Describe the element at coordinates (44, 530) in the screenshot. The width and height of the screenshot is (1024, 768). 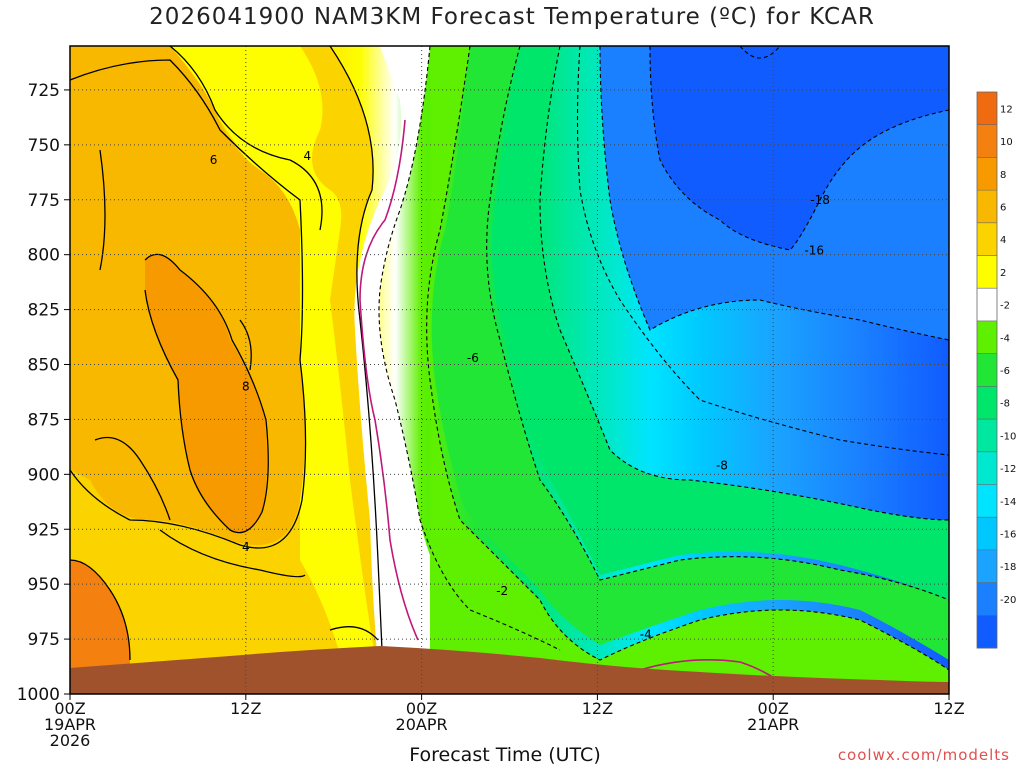
I see `y-tick-label: 925` at that location.